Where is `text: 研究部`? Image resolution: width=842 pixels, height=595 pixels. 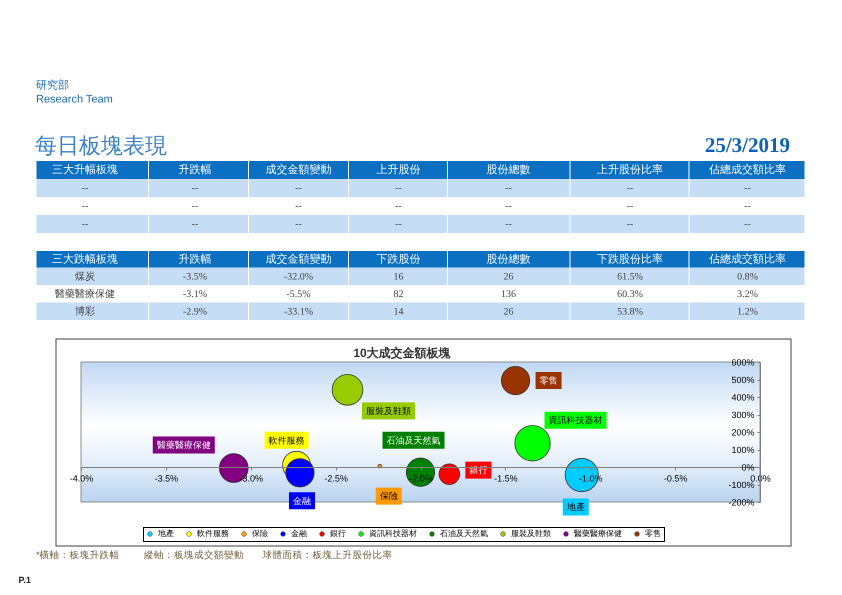 text: 研究部 is located at coordinates (52, 85).